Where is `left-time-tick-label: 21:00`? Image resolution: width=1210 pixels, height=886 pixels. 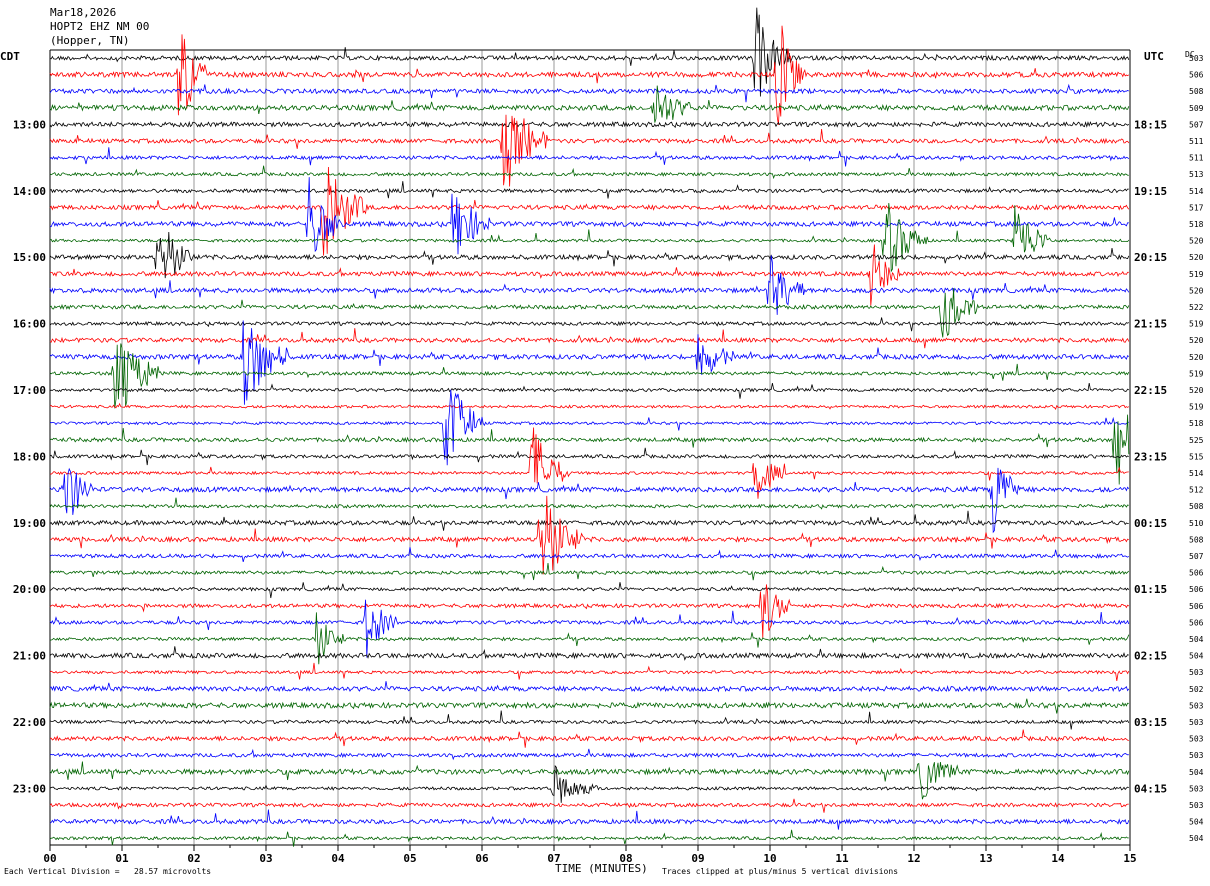
left-time-tick-label: 21:00 is located at coordinates (29, 656).